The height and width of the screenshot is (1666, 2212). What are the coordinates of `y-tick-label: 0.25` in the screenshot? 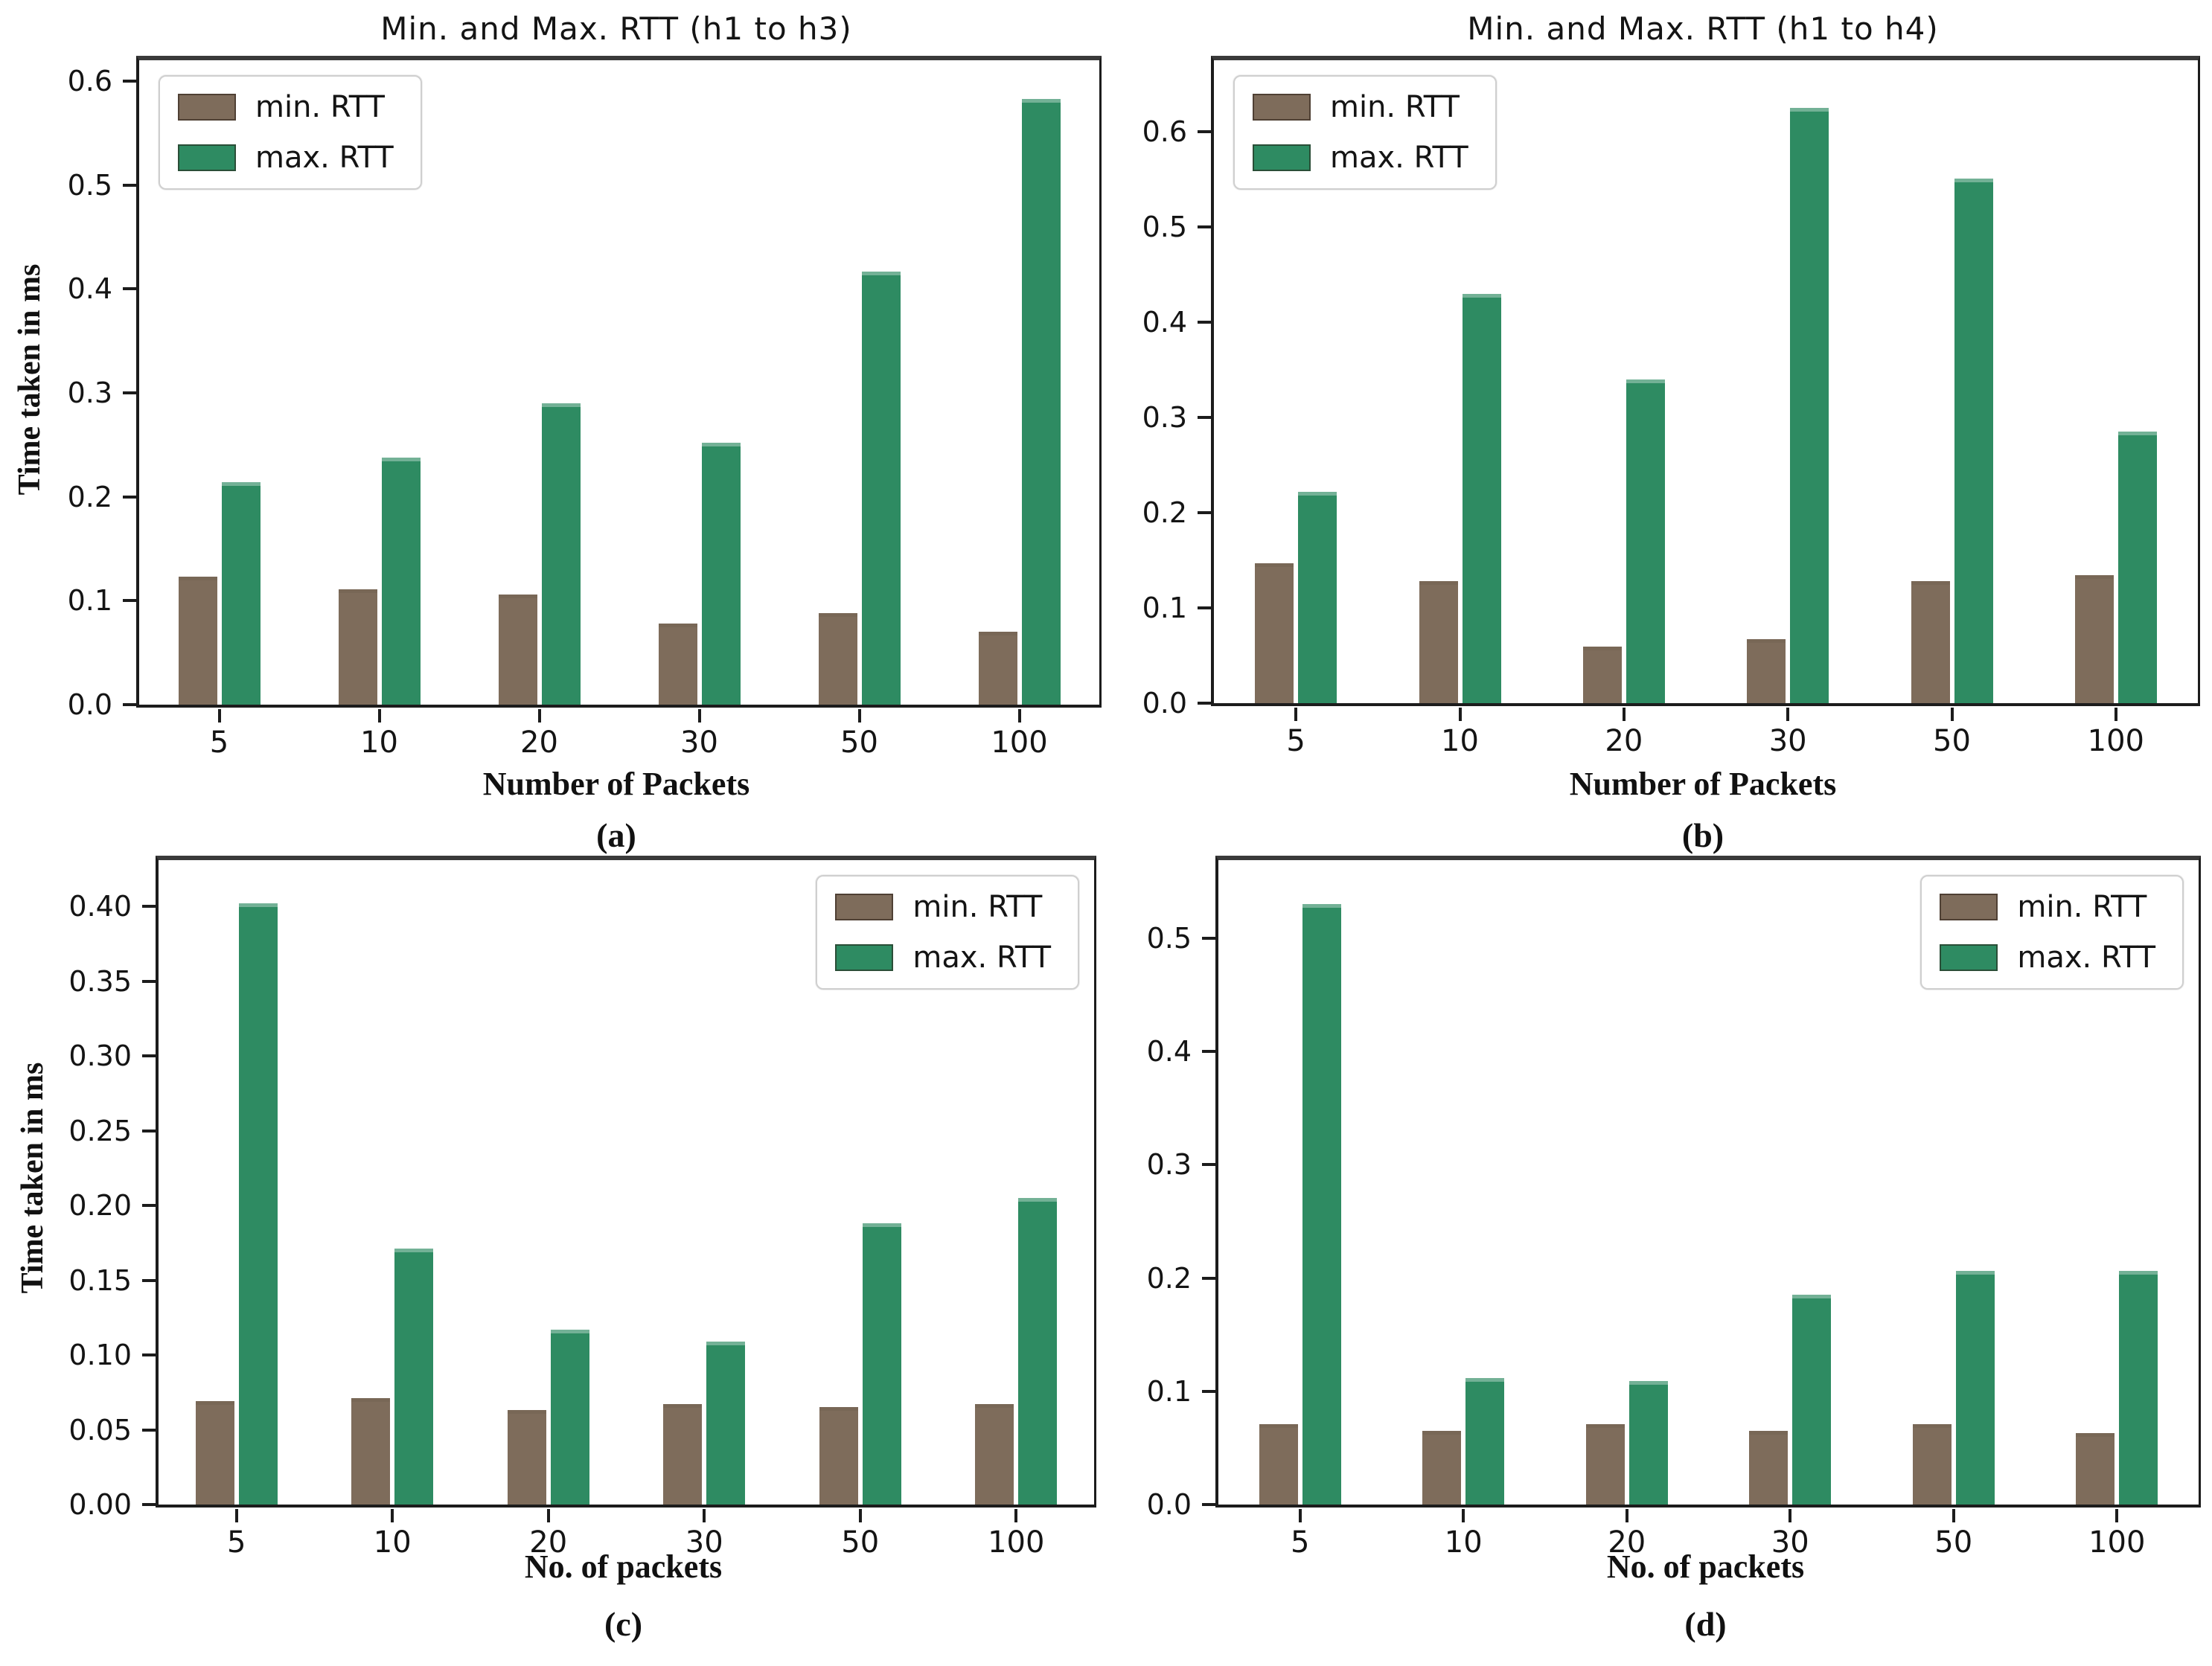 It's located at (100, 1130).